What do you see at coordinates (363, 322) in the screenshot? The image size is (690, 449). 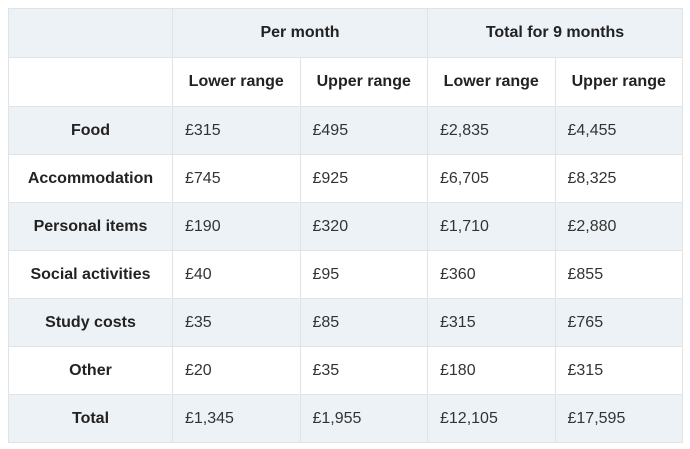 I see `cell-value: £85` at bounding box center [363, 322].